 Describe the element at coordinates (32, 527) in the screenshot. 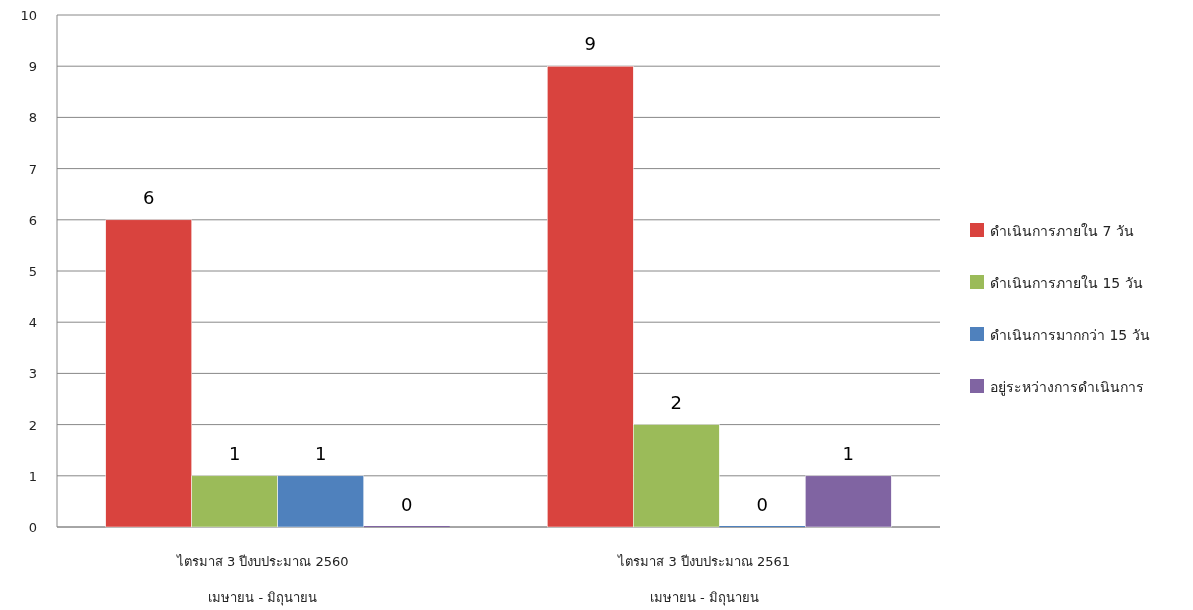

I see `y-tick-label: 0` at that location.